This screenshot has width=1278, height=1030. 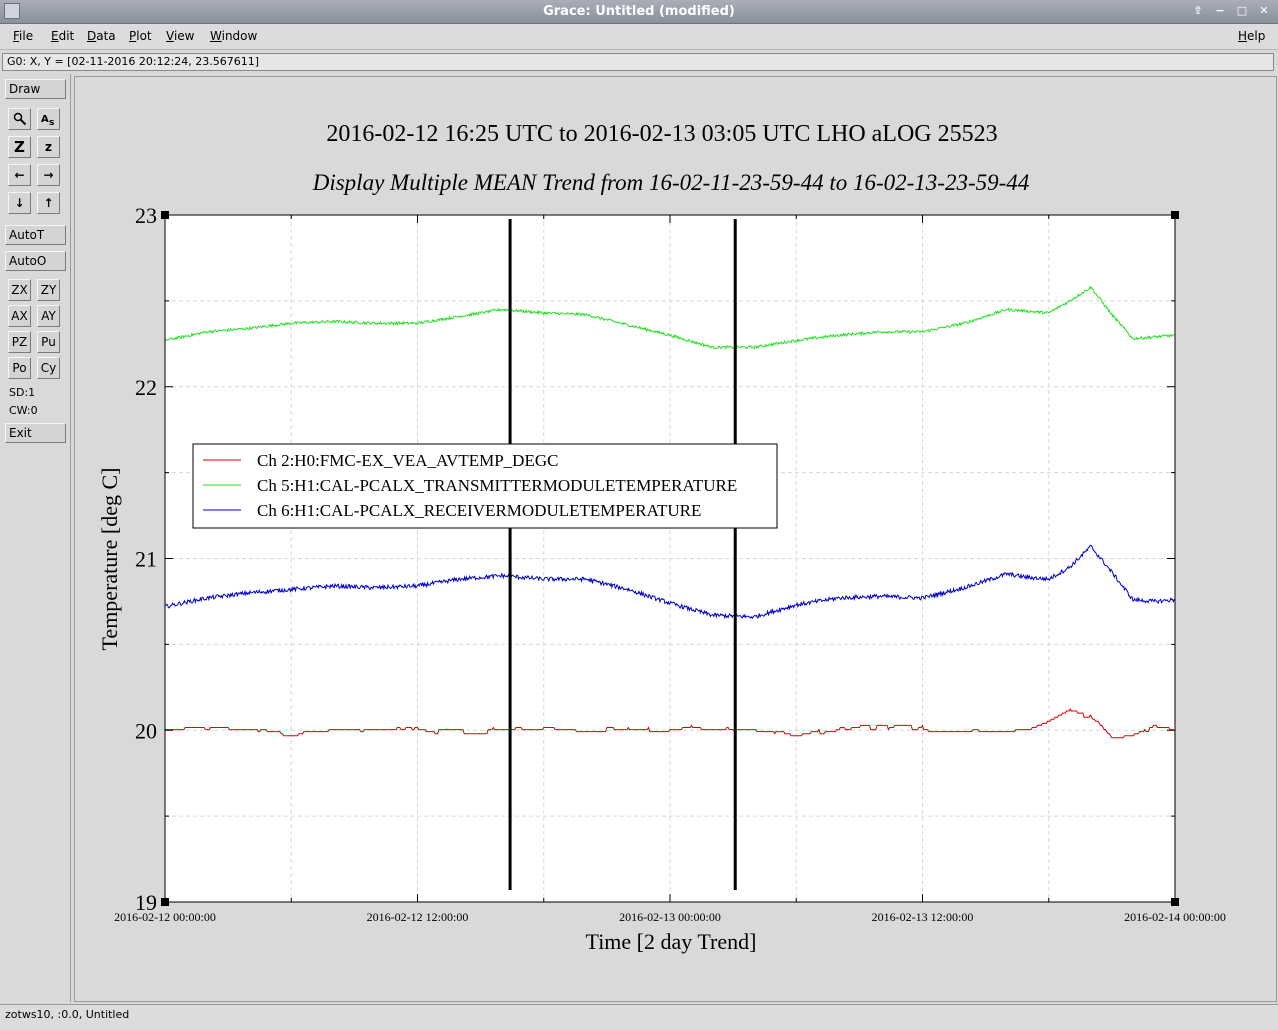 What do you see at coordinates (1220, 10) in the screenshot?
I see `minimize-icon: −` at bounding box center [1220, 10].